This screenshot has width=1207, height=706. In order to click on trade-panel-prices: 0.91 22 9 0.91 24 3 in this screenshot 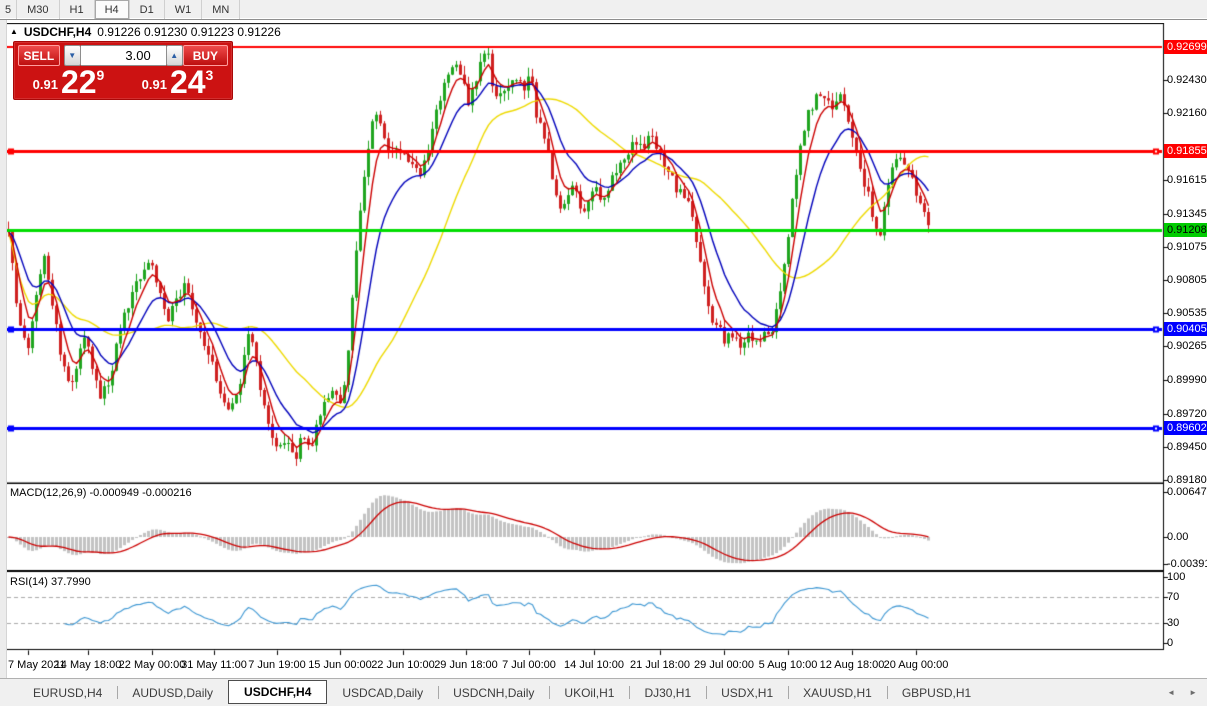, I will do `click(123, 81)`.